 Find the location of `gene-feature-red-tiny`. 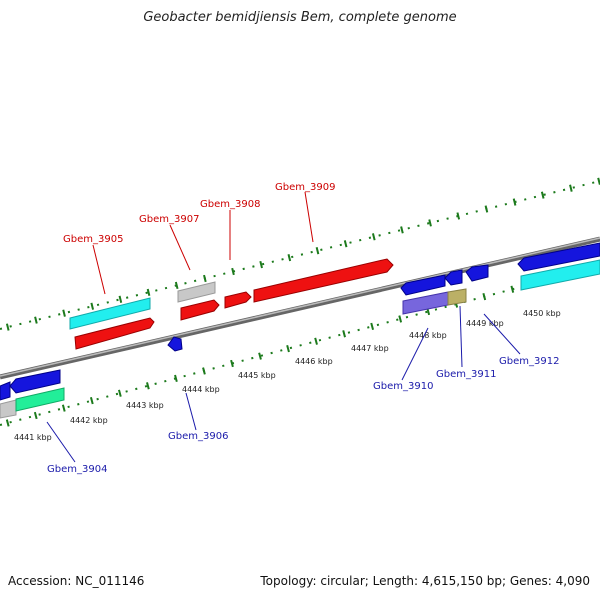

gene-feature-red-tiny is located at coordinates (238, 300).